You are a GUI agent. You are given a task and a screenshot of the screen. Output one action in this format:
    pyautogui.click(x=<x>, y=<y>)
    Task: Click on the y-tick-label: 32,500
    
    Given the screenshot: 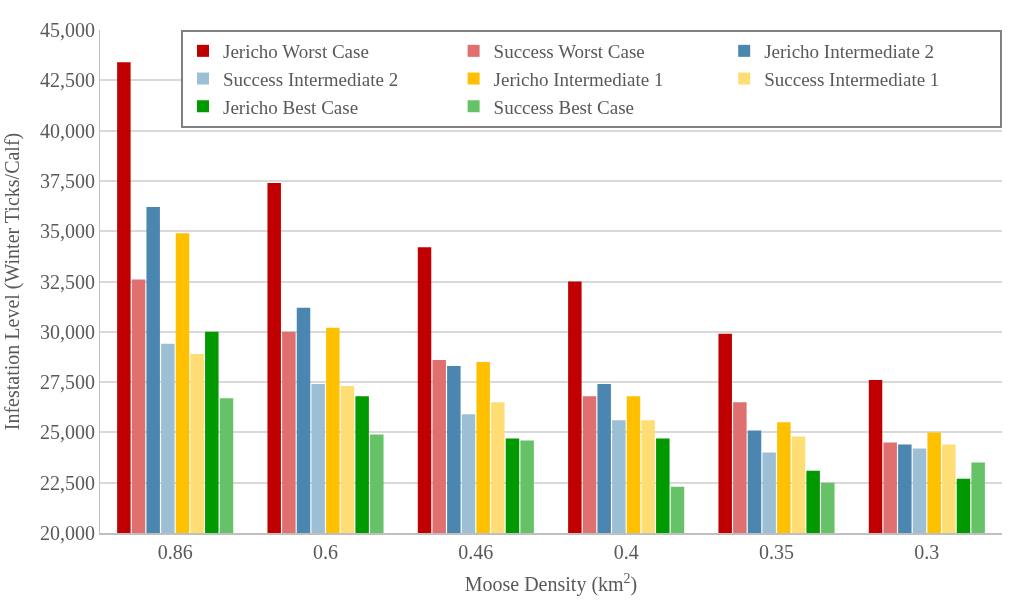 What is the action you would take?
    pyautogui.click(x=67, y=281)
    